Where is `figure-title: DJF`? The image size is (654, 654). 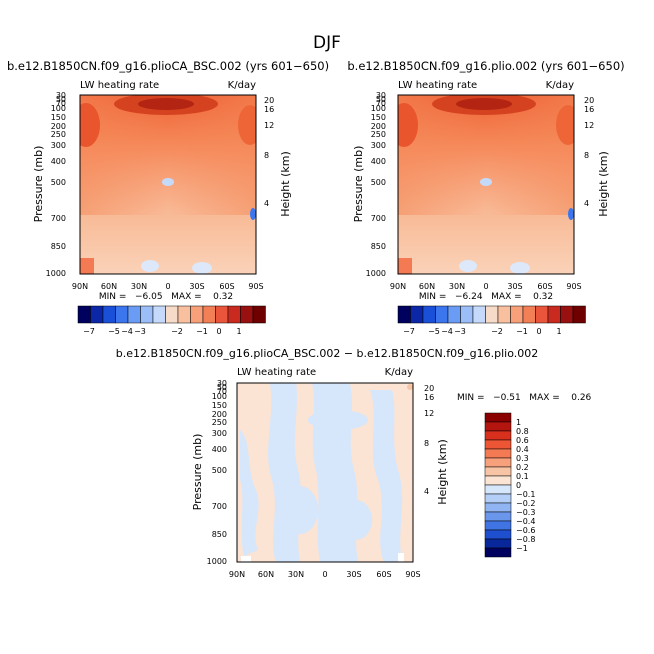 figure-title: DJF is located at coordinates (327, 43).